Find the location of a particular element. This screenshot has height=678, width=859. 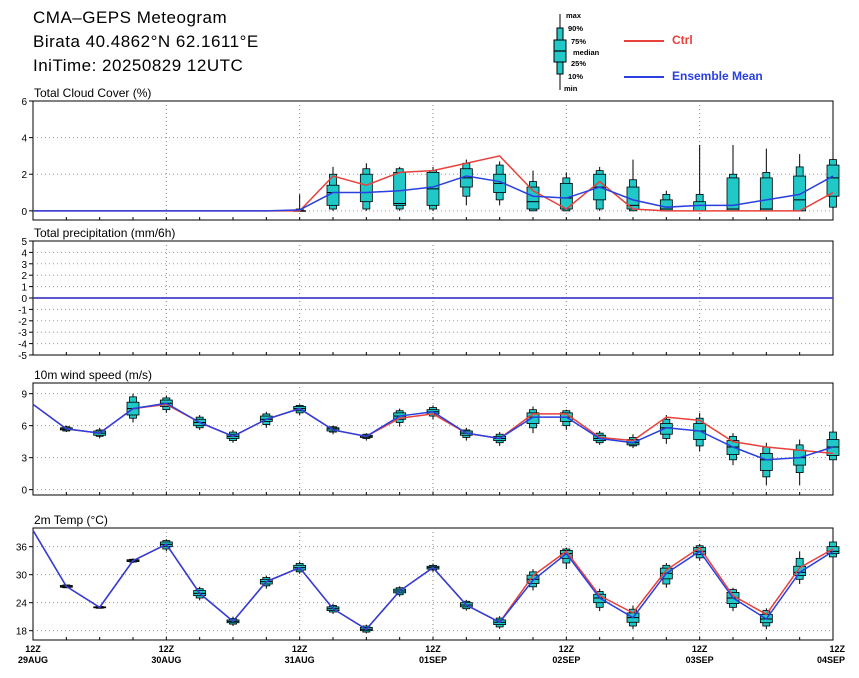

legend-mean-swatch is located at coordinates (644, 77).